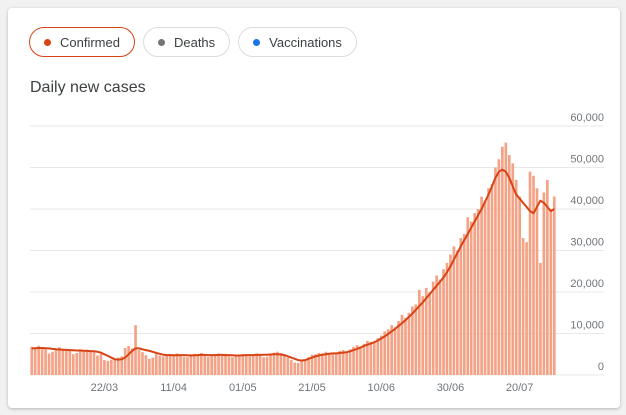  Describe the element at coordinates (90, 42) in the screenshot. I see `tab-label: Confirmed` at that location.